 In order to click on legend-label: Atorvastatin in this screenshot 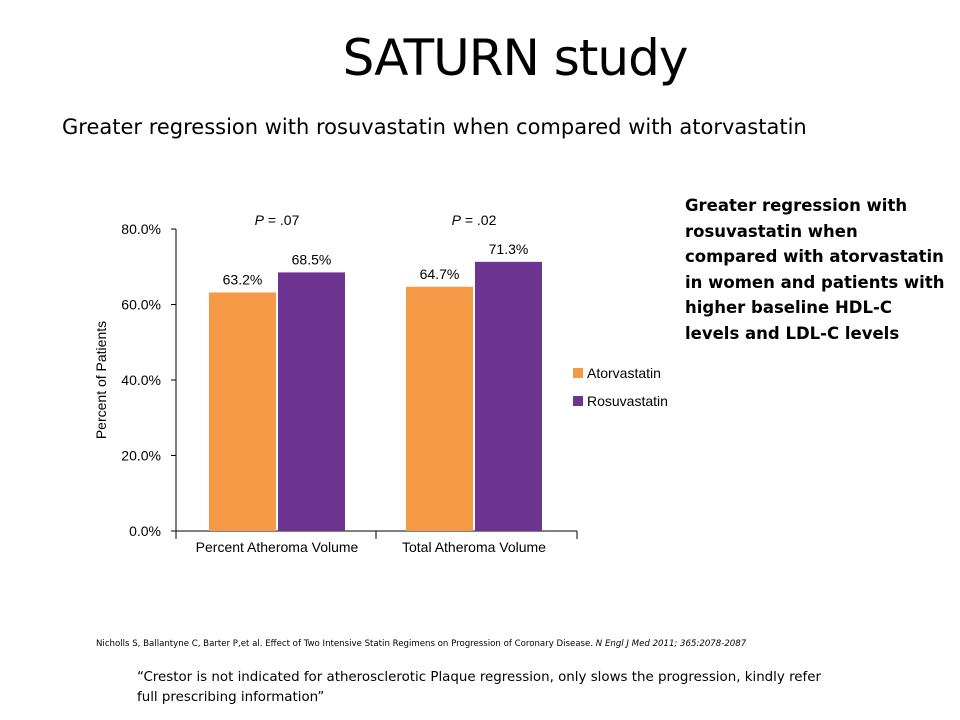, I will do `click(624, 373)`.